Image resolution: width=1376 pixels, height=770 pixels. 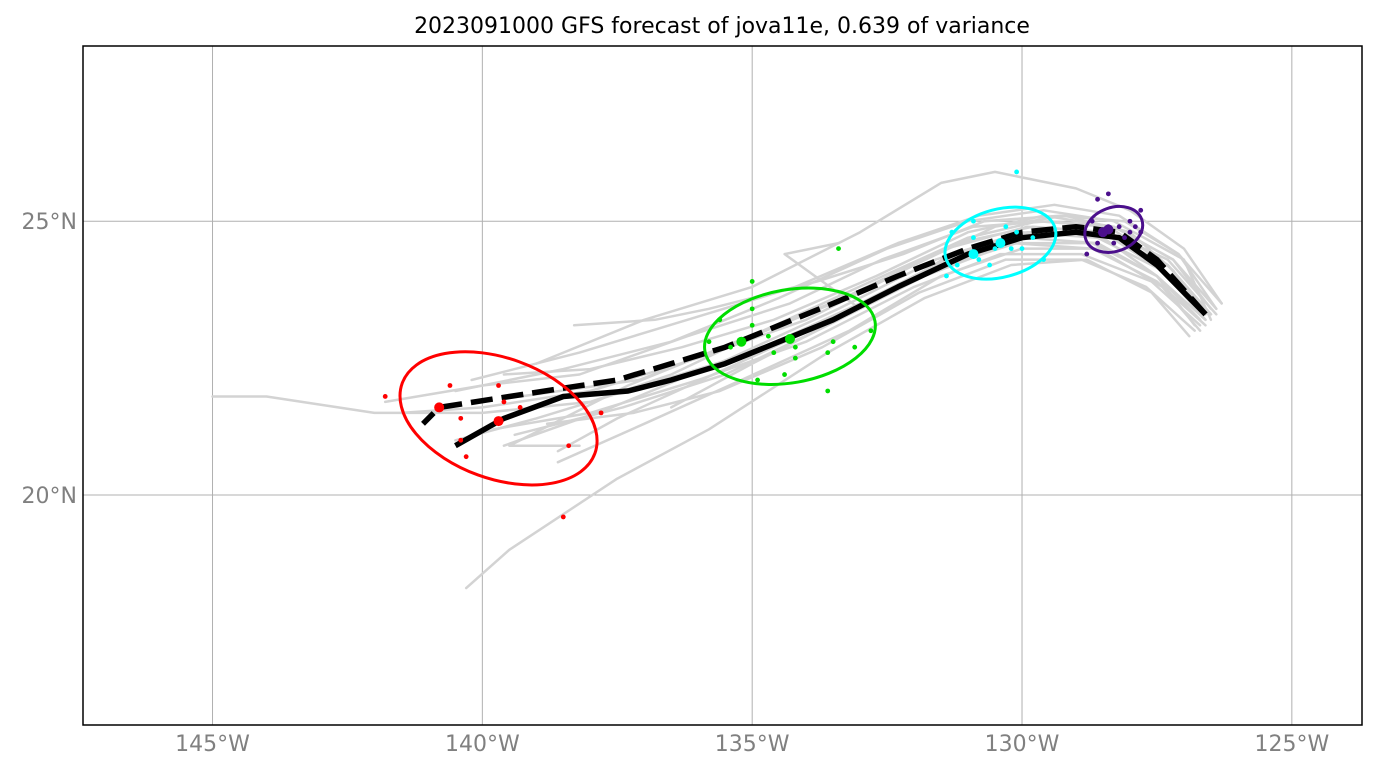 I want to click on lon-tick-label: 135°W, so click(x=752, y=744).